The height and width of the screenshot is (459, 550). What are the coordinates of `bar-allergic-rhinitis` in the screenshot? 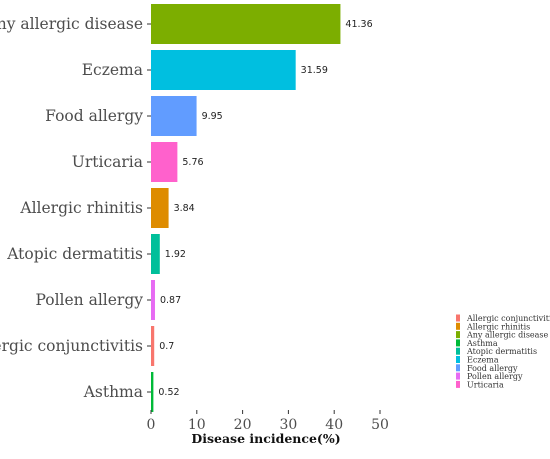 It's located at (160, 208).